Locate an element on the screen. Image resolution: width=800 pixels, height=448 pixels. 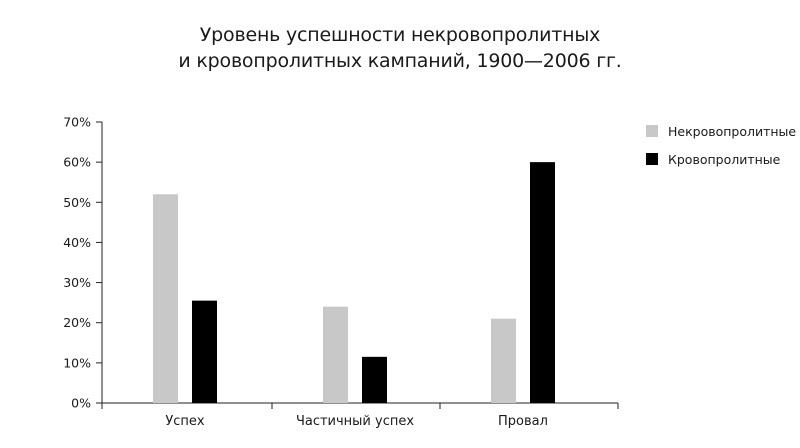
legend: Некровопролитные Кровопролитные is located at coordinates (721, 145).